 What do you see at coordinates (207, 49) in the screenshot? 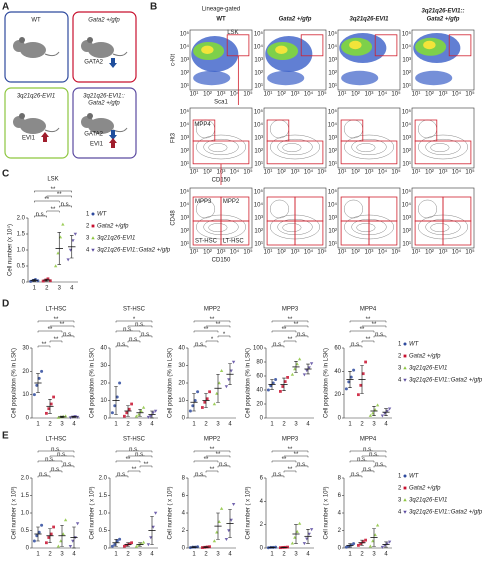
I see `density-blob` at bounding box center [207, 49].